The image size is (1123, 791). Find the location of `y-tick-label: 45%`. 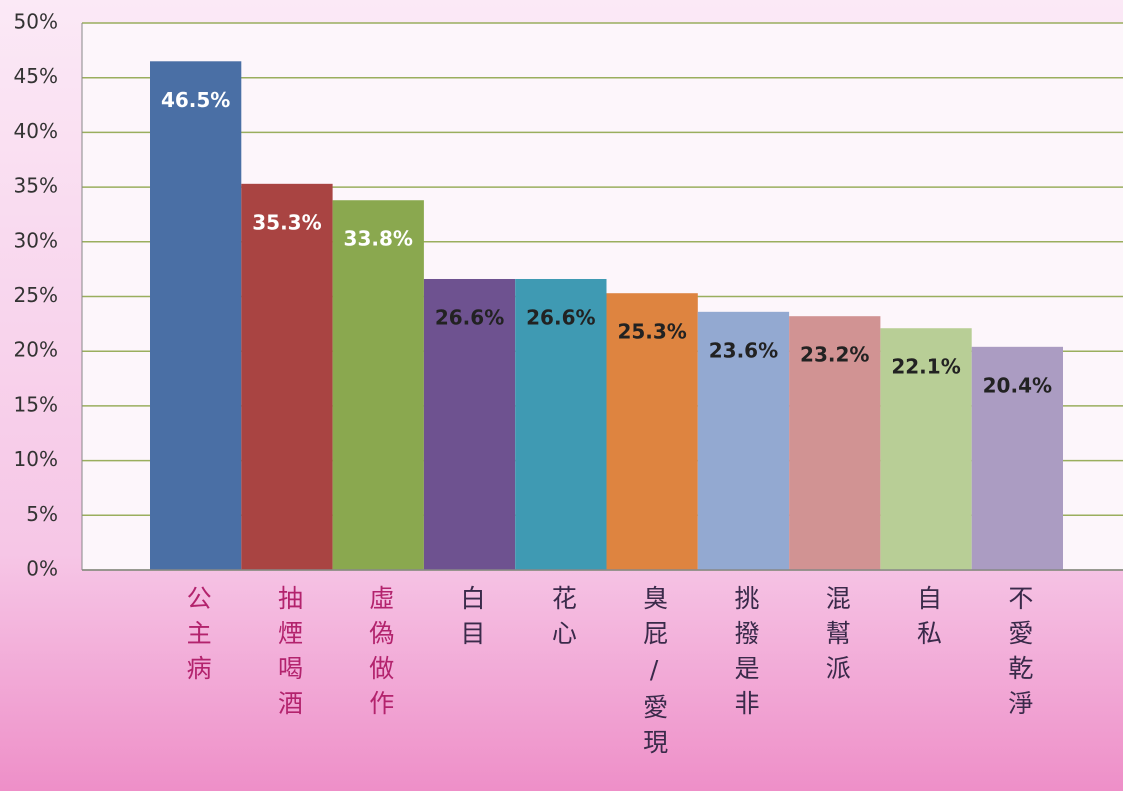

y-tick-label: 45% is located at coordinates (36, 76).